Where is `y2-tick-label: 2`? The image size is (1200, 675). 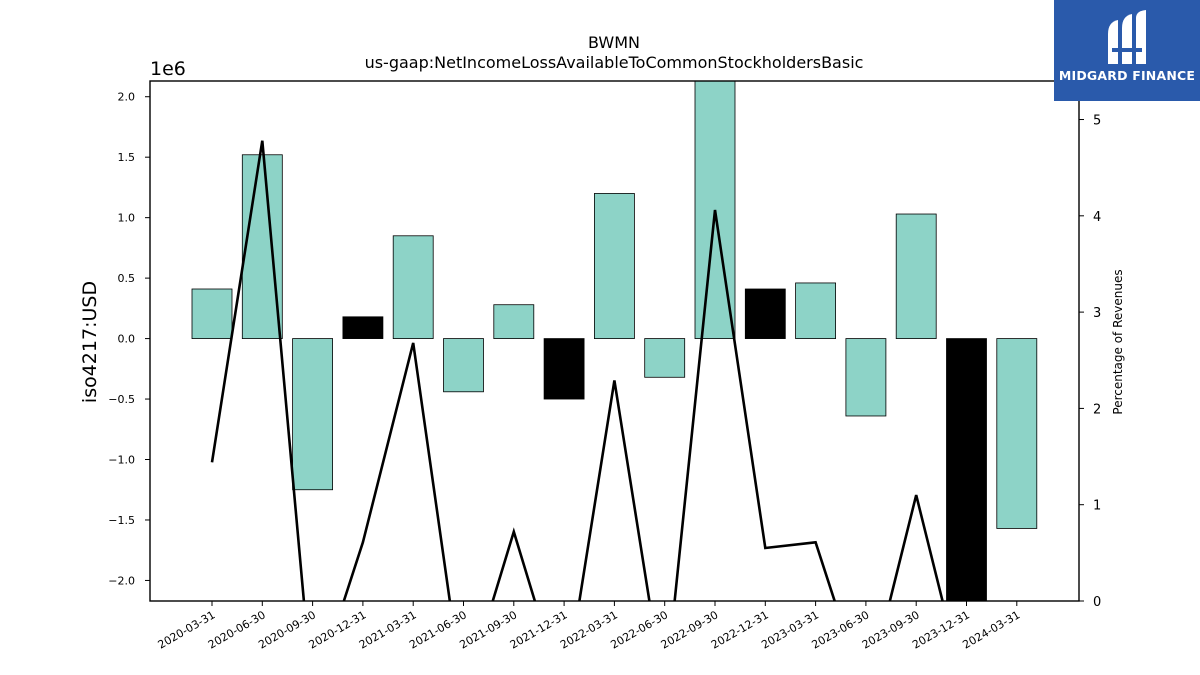
y2-tick-label: 2 is located at coordinates (1097, 409).